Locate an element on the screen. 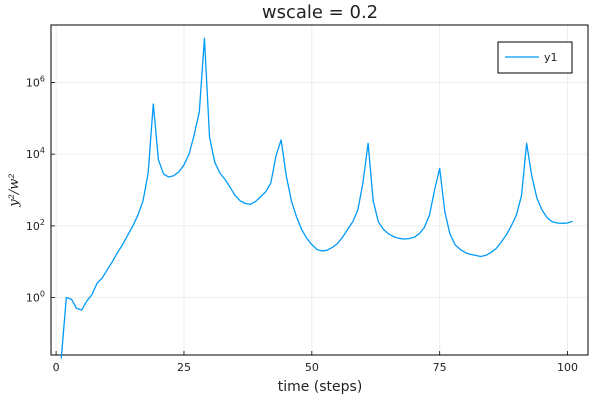 This screenshot has height=400, width=600. x-tick-label: 100 is located at coordinates (567, 367).